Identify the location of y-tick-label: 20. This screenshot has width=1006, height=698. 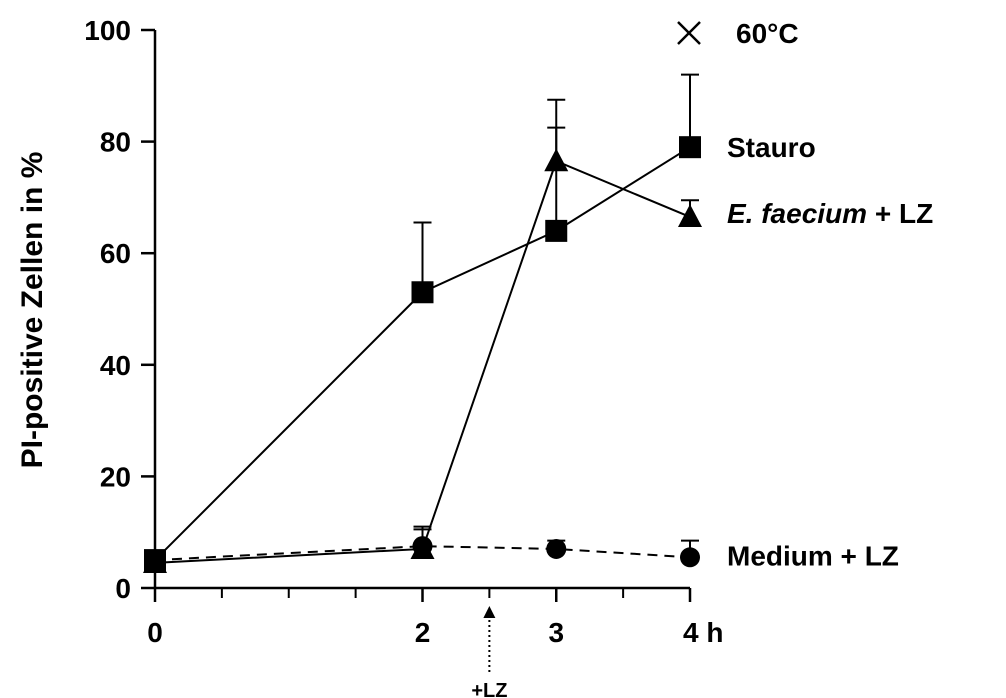
(115, 476).